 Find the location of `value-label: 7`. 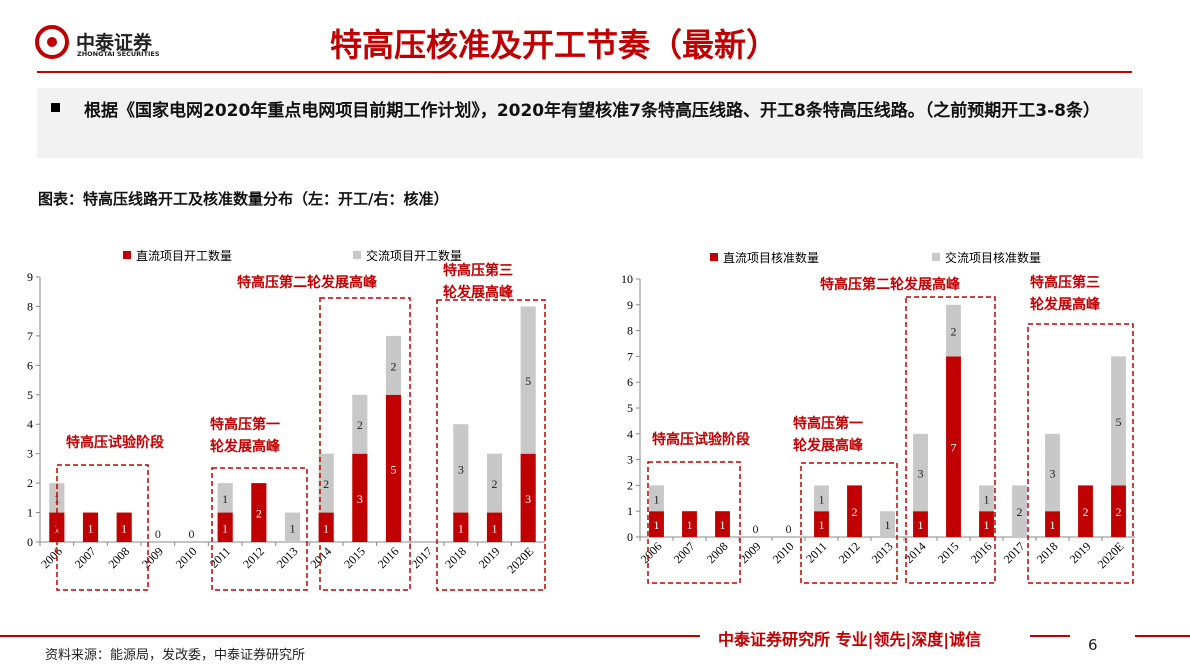

value-label: 7 is located at coordinates (954, 448).